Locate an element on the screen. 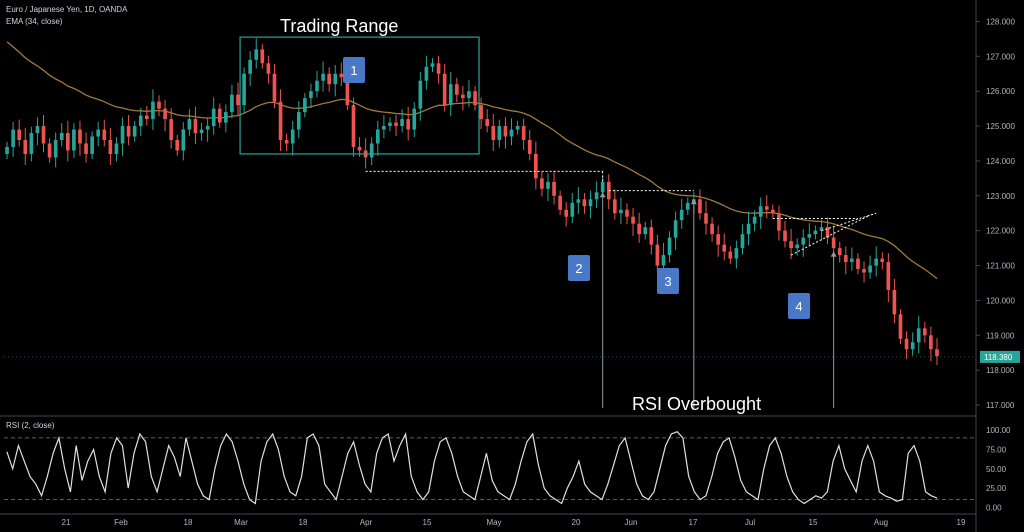 The height and width of the screenshot is (532, 1024). time-tick-label: Jun is located at coordinates (631, 522).